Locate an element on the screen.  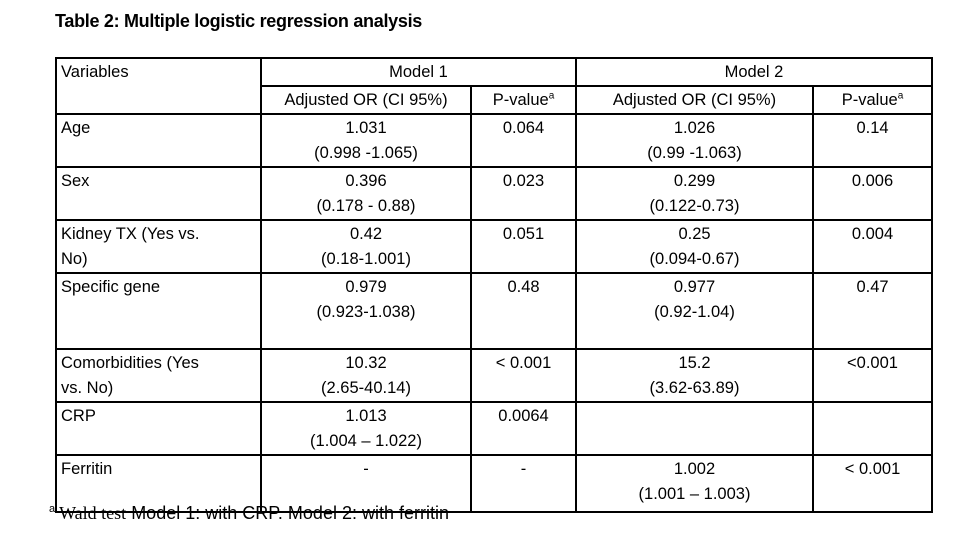
col-header-m2-or: Adjusted OR (CI 95%) is located at coordinates (694, 100).